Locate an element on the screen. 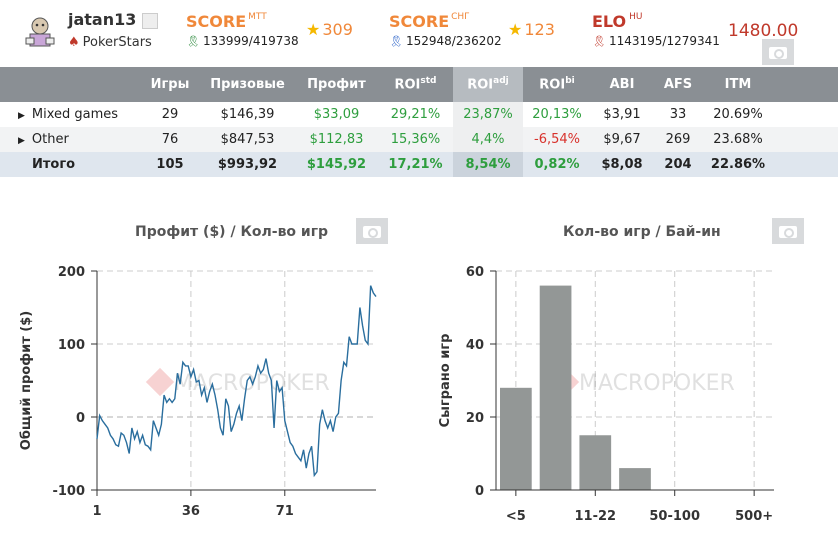 The height and width of the screenshot is (546, 838). profit-chart-title: Профит ($) / Кол-во игр is located at coordinates (232, 232).